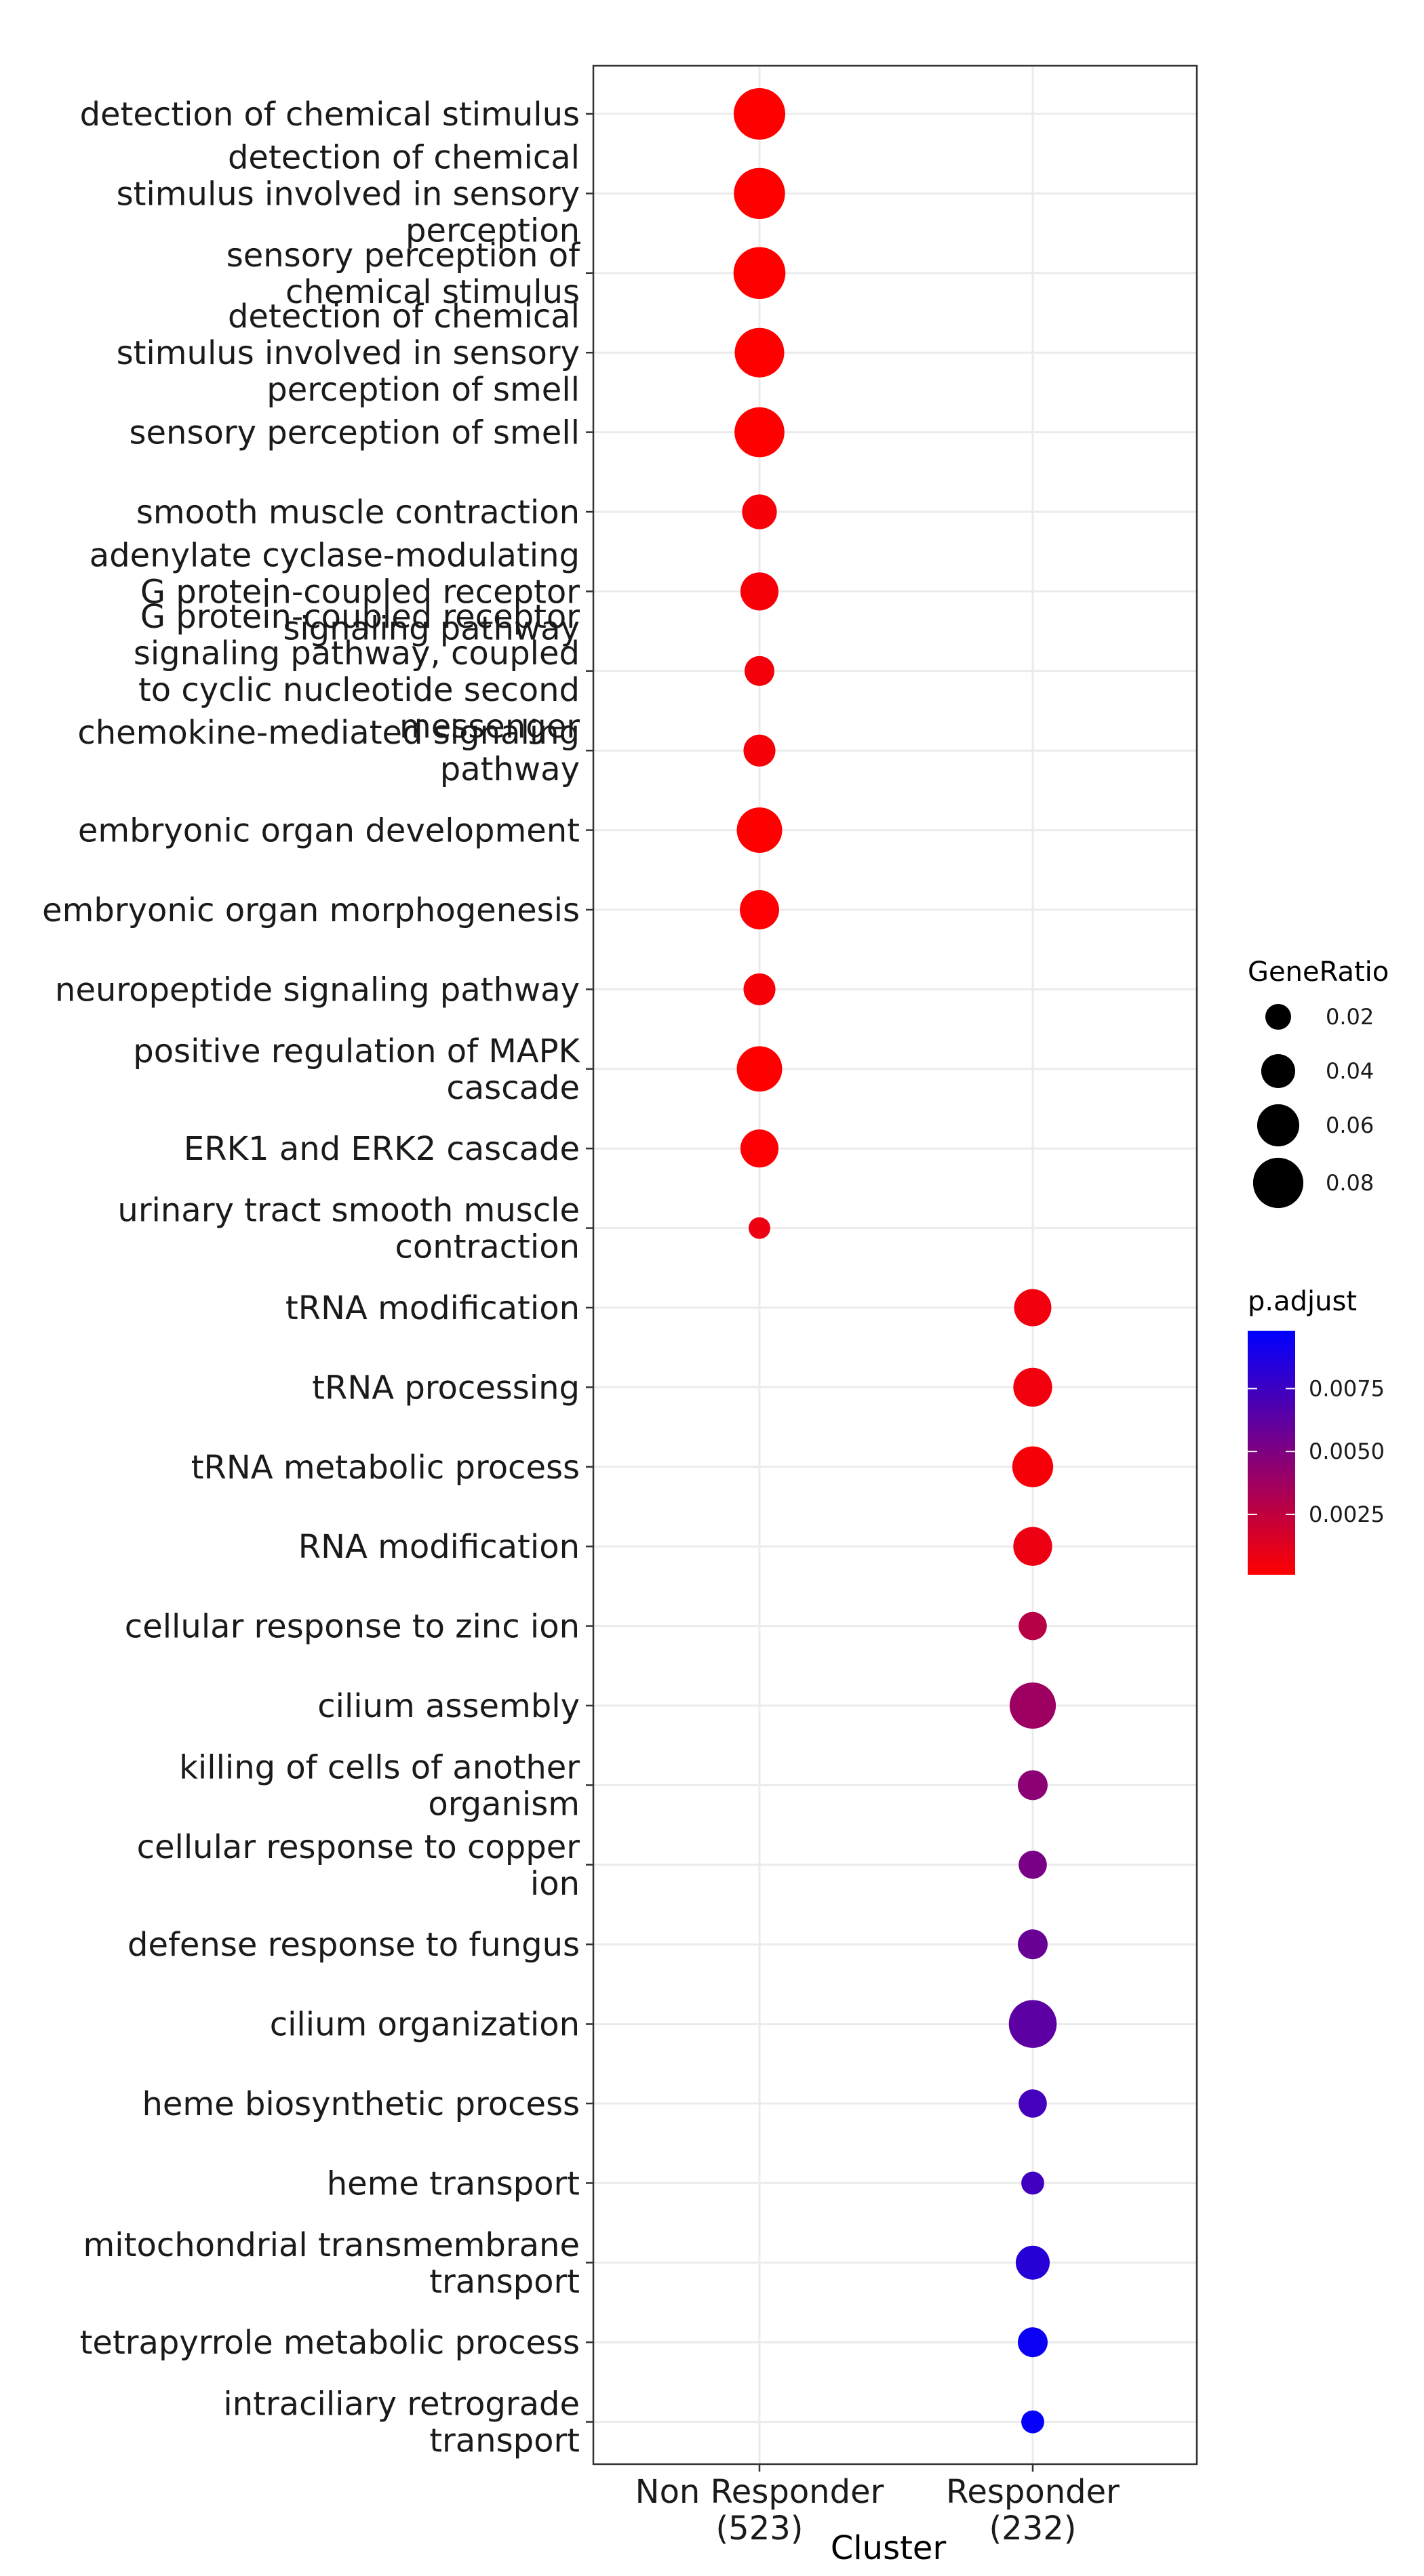  I want to click on p-adjust-colorbar, so click(1272, 1453).